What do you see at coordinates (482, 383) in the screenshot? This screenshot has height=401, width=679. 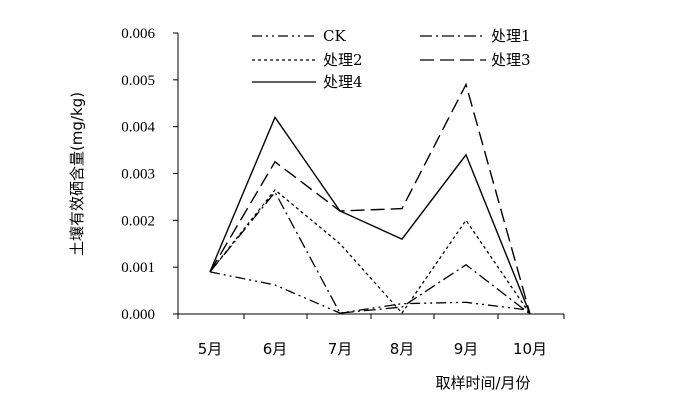 I see `x-axis-title: 取样时间/月份` at bounding box center [482, 383].